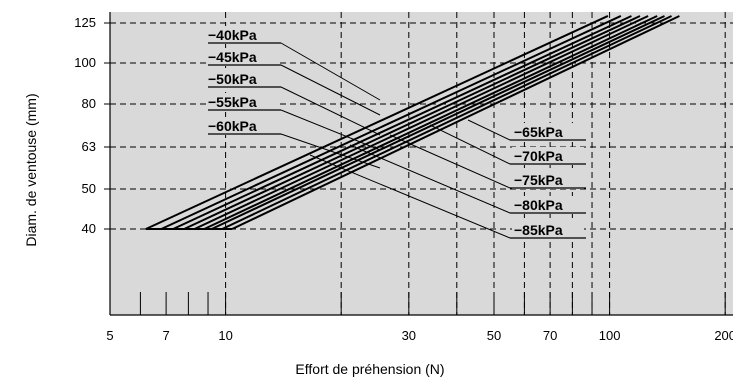  What do you see at coordinates (232, 57) in the screenshot?
I see `left-pressure-label: −45kPa` at bounding box center [232, 57].